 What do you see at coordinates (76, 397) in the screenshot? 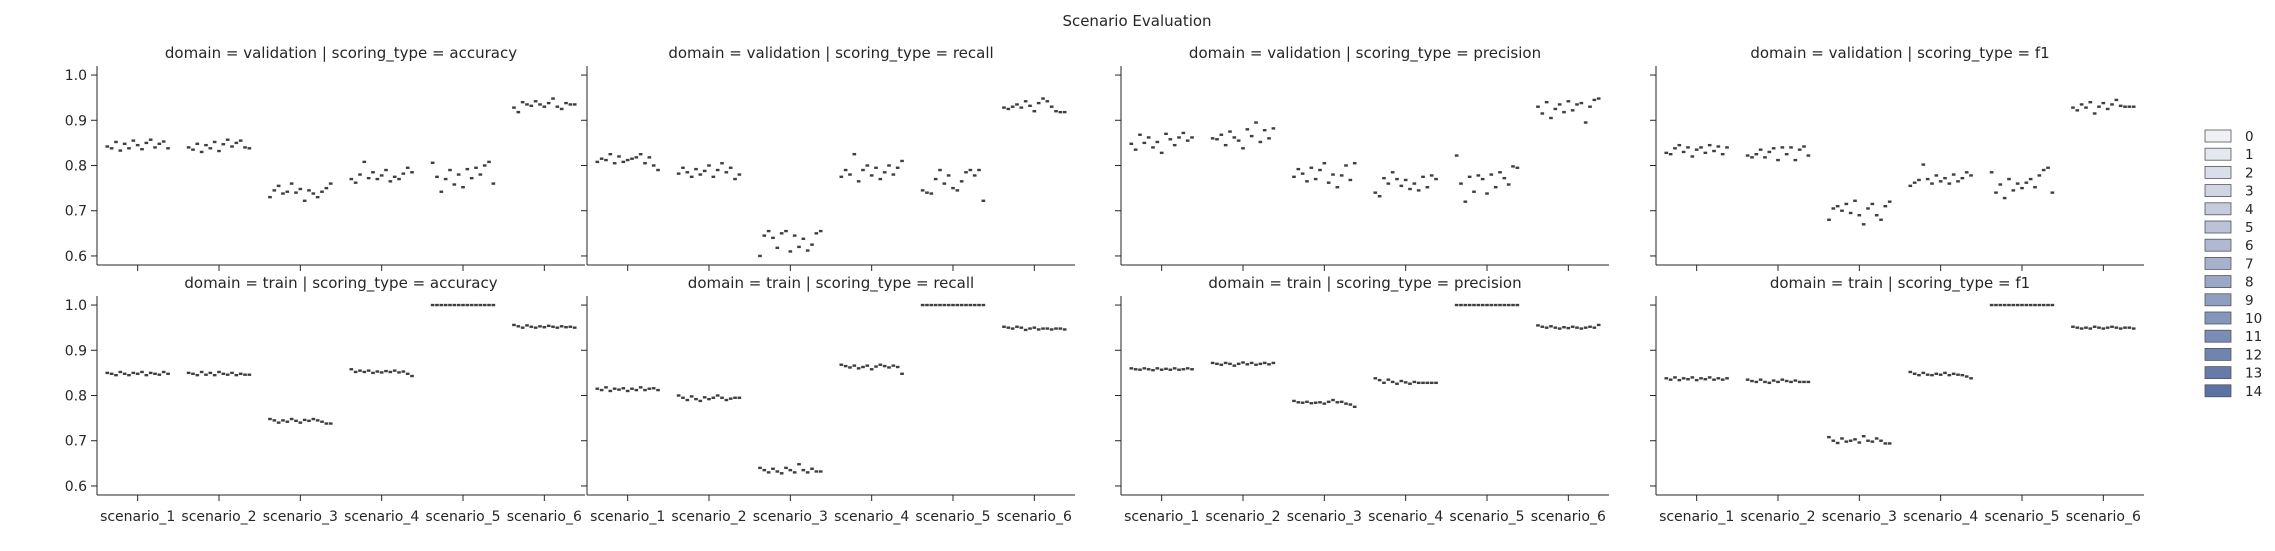
I see `y-tick-label: 0.8` at bounding box center [76, 397].